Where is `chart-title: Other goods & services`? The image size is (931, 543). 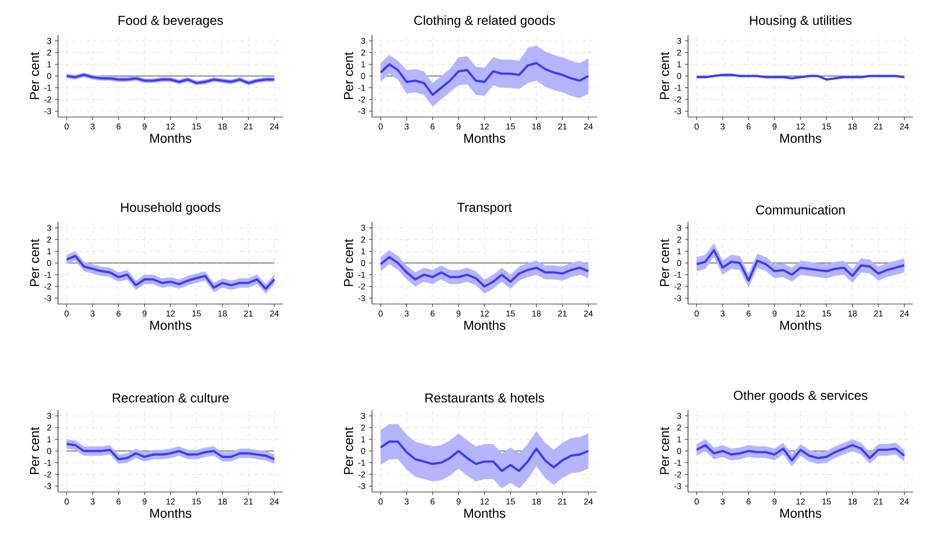
chart-title: Other goods & services is located at coordinates (801, 396).